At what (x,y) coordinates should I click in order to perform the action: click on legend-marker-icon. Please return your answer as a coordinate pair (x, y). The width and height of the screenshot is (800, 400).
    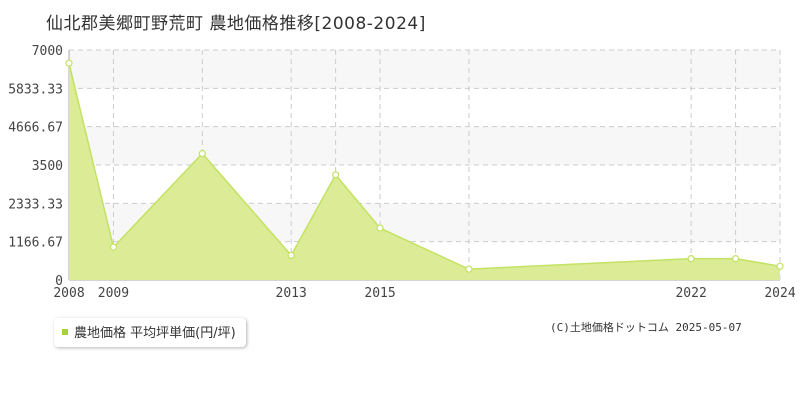
    Looking at the image, I should click on (65, 331).